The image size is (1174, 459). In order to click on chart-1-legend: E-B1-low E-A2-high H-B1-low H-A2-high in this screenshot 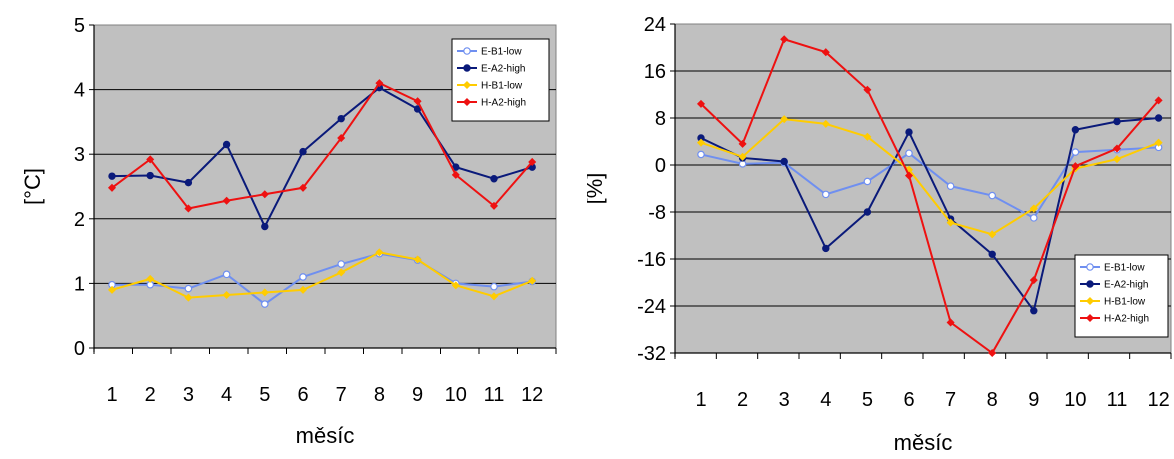, I will do `click(500, 80)`.